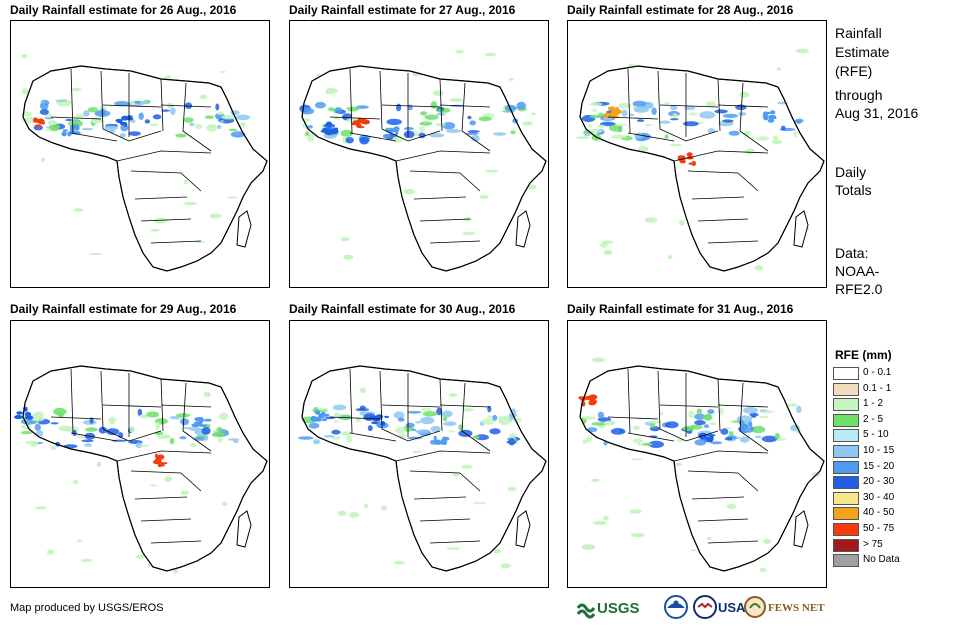 The width and height of the screenshot is (967, 626). What do you see at coordinates (873, 404) in the screenshot?
I see `legend-label: 1 - 2` at bounding box center [873, 404].